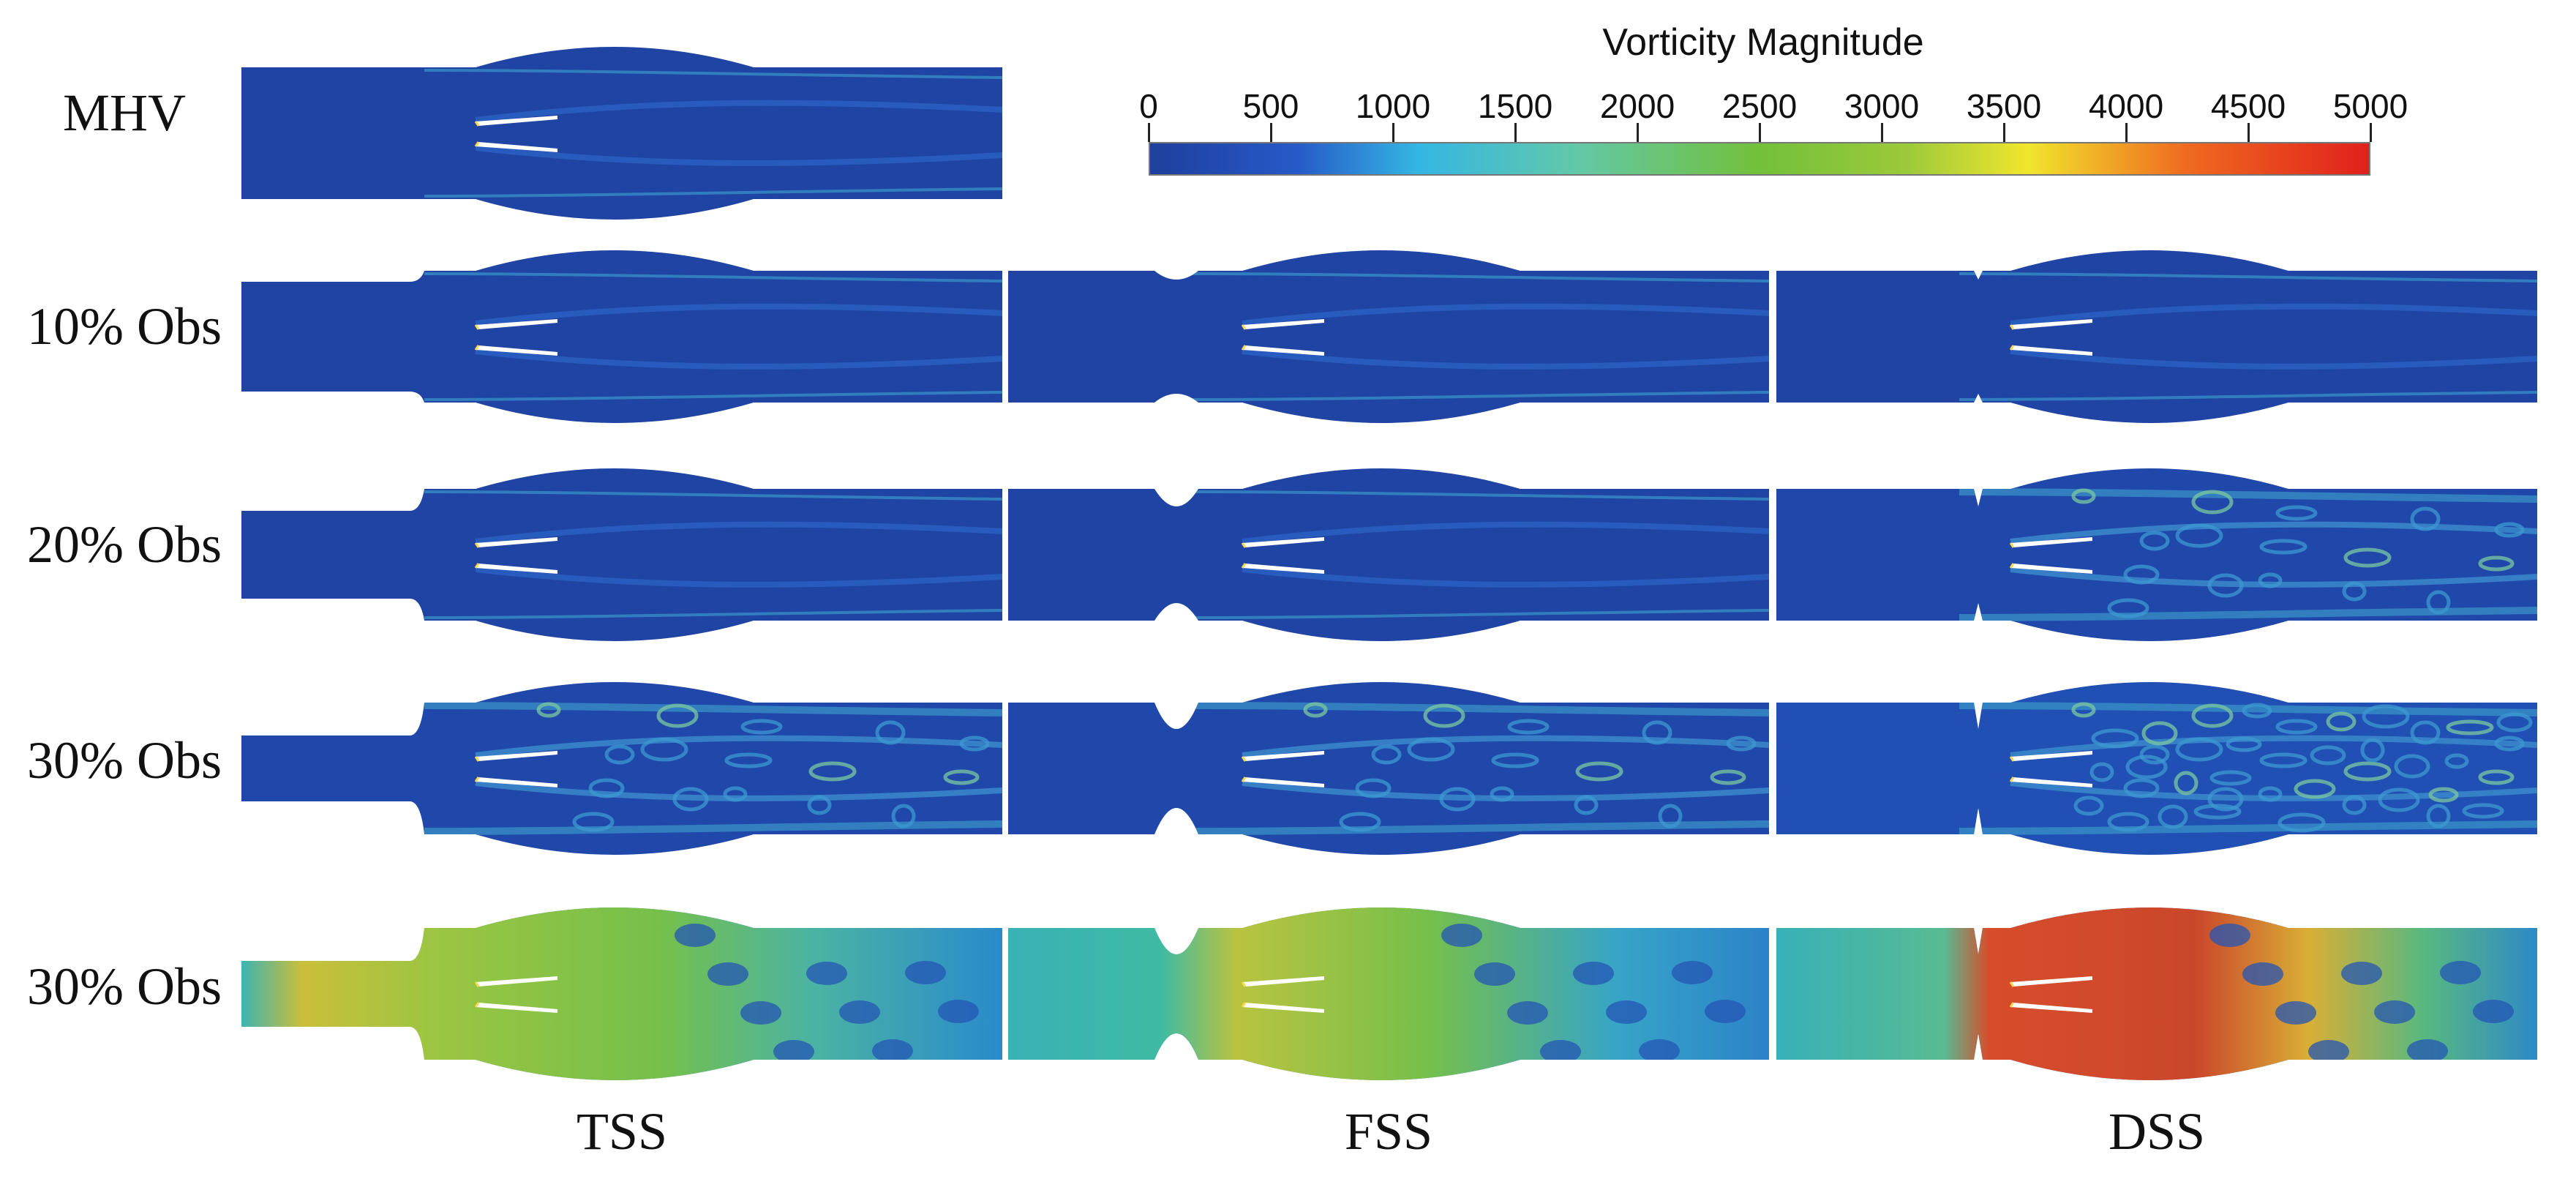  What do you see at coordinates (1763, 42) in the screenshot?
I see `colorbar-title: Vorticity Magnitude` at bounding box center [1763, 42].